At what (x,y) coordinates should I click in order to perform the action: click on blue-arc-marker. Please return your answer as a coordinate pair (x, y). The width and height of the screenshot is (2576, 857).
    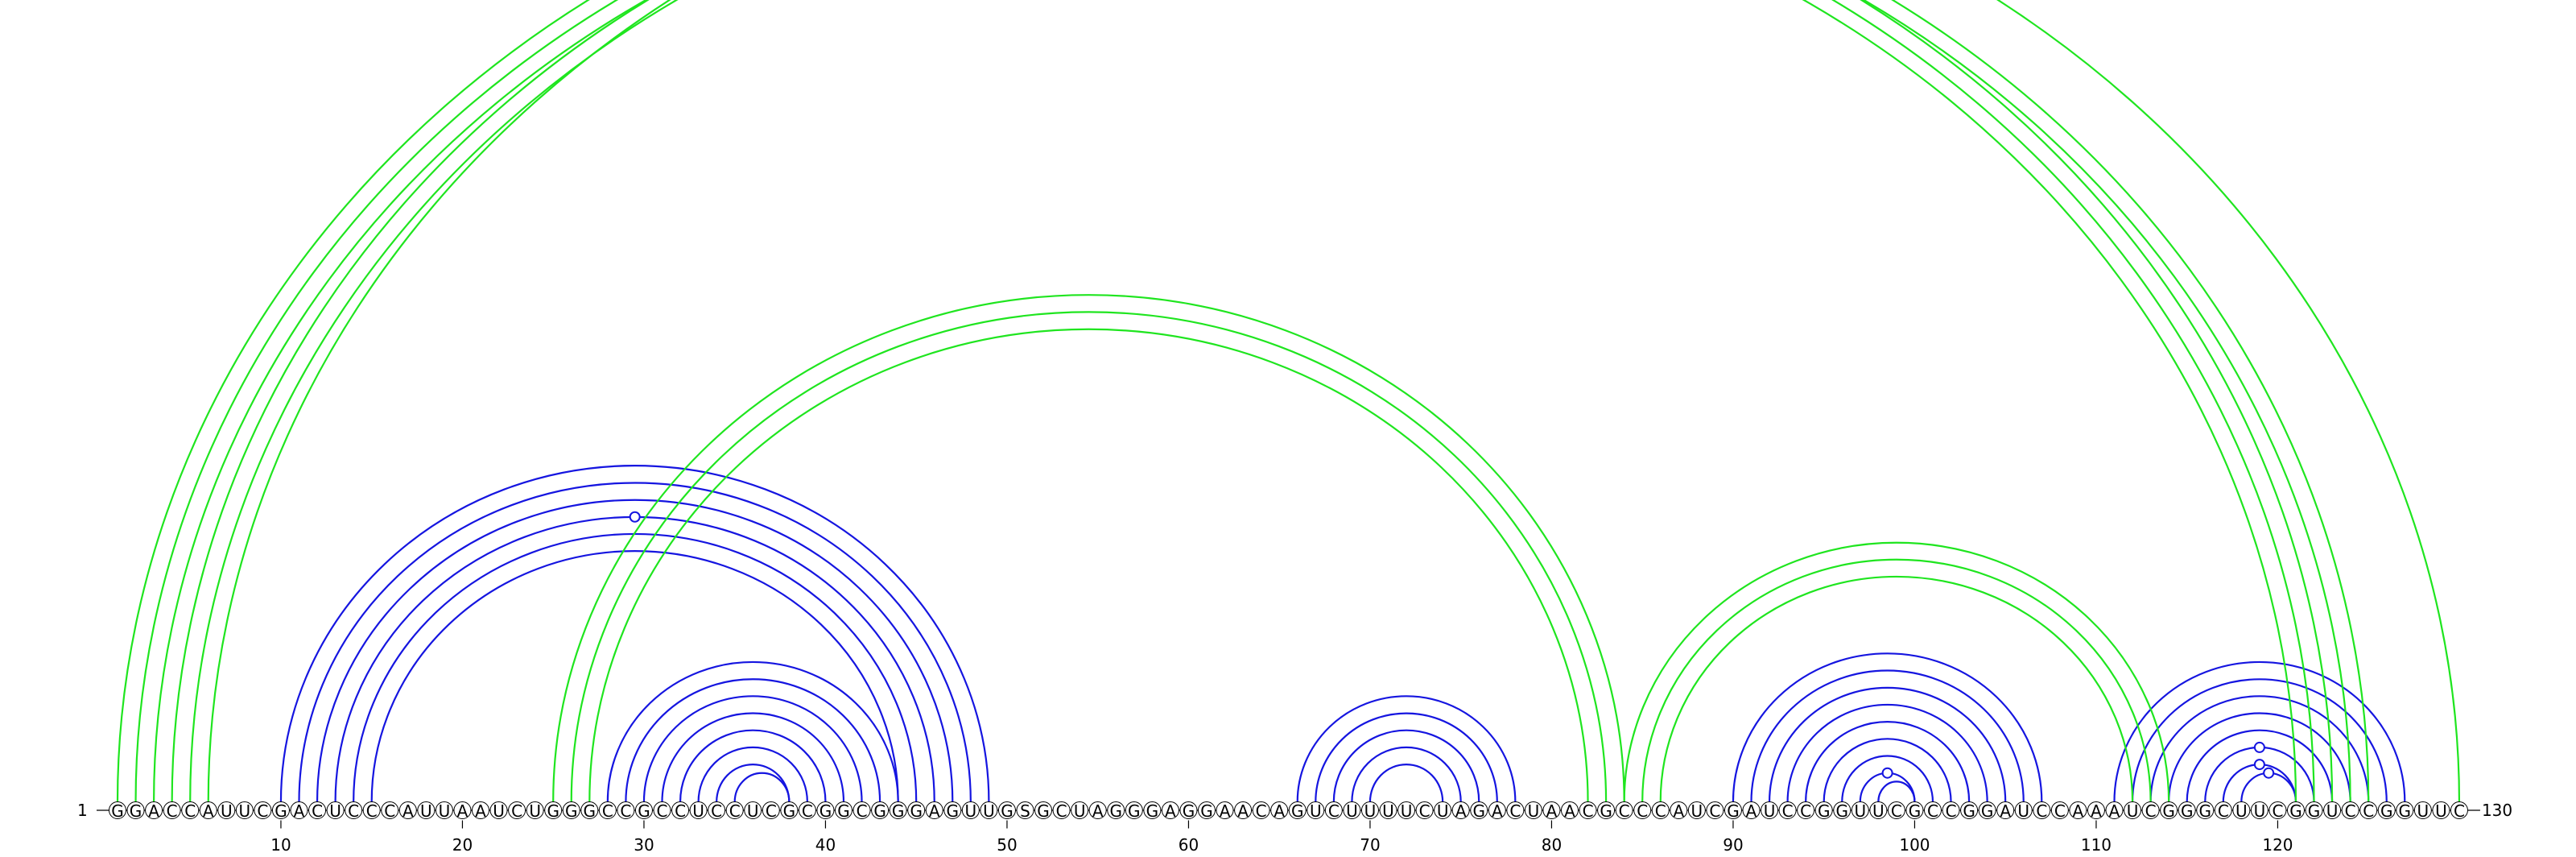
    Looking at the image, I should click on (1887, 773).